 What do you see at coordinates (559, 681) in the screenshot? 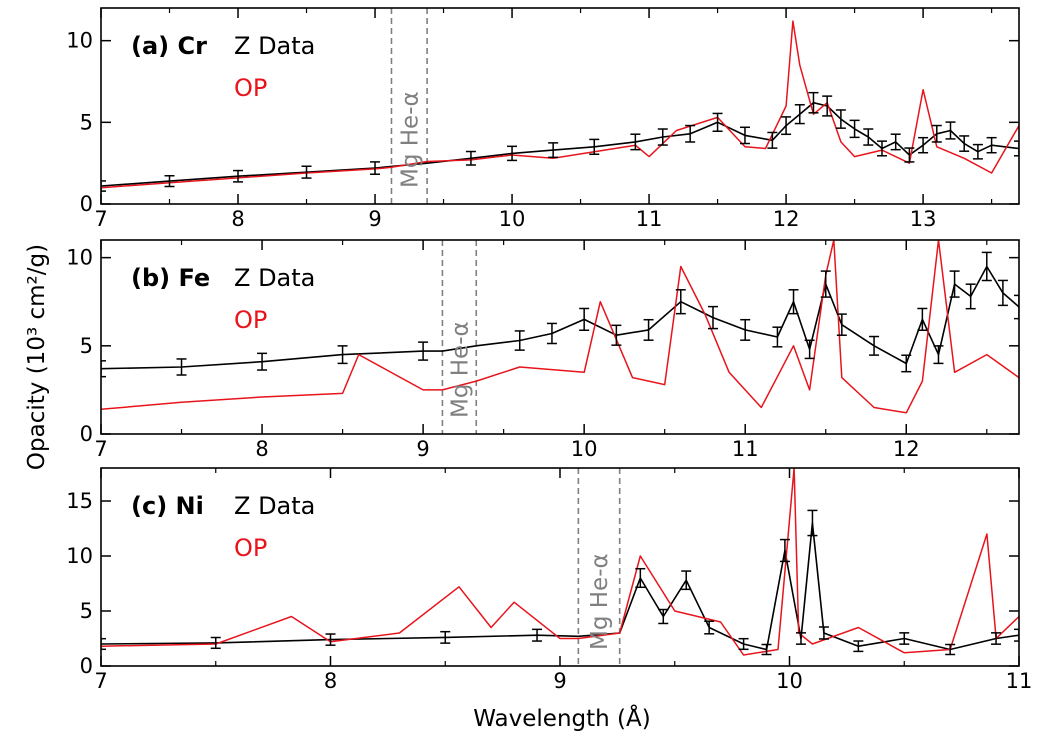
I see `x-tick-label-c-2: 9` at bounding box center [559, 681].